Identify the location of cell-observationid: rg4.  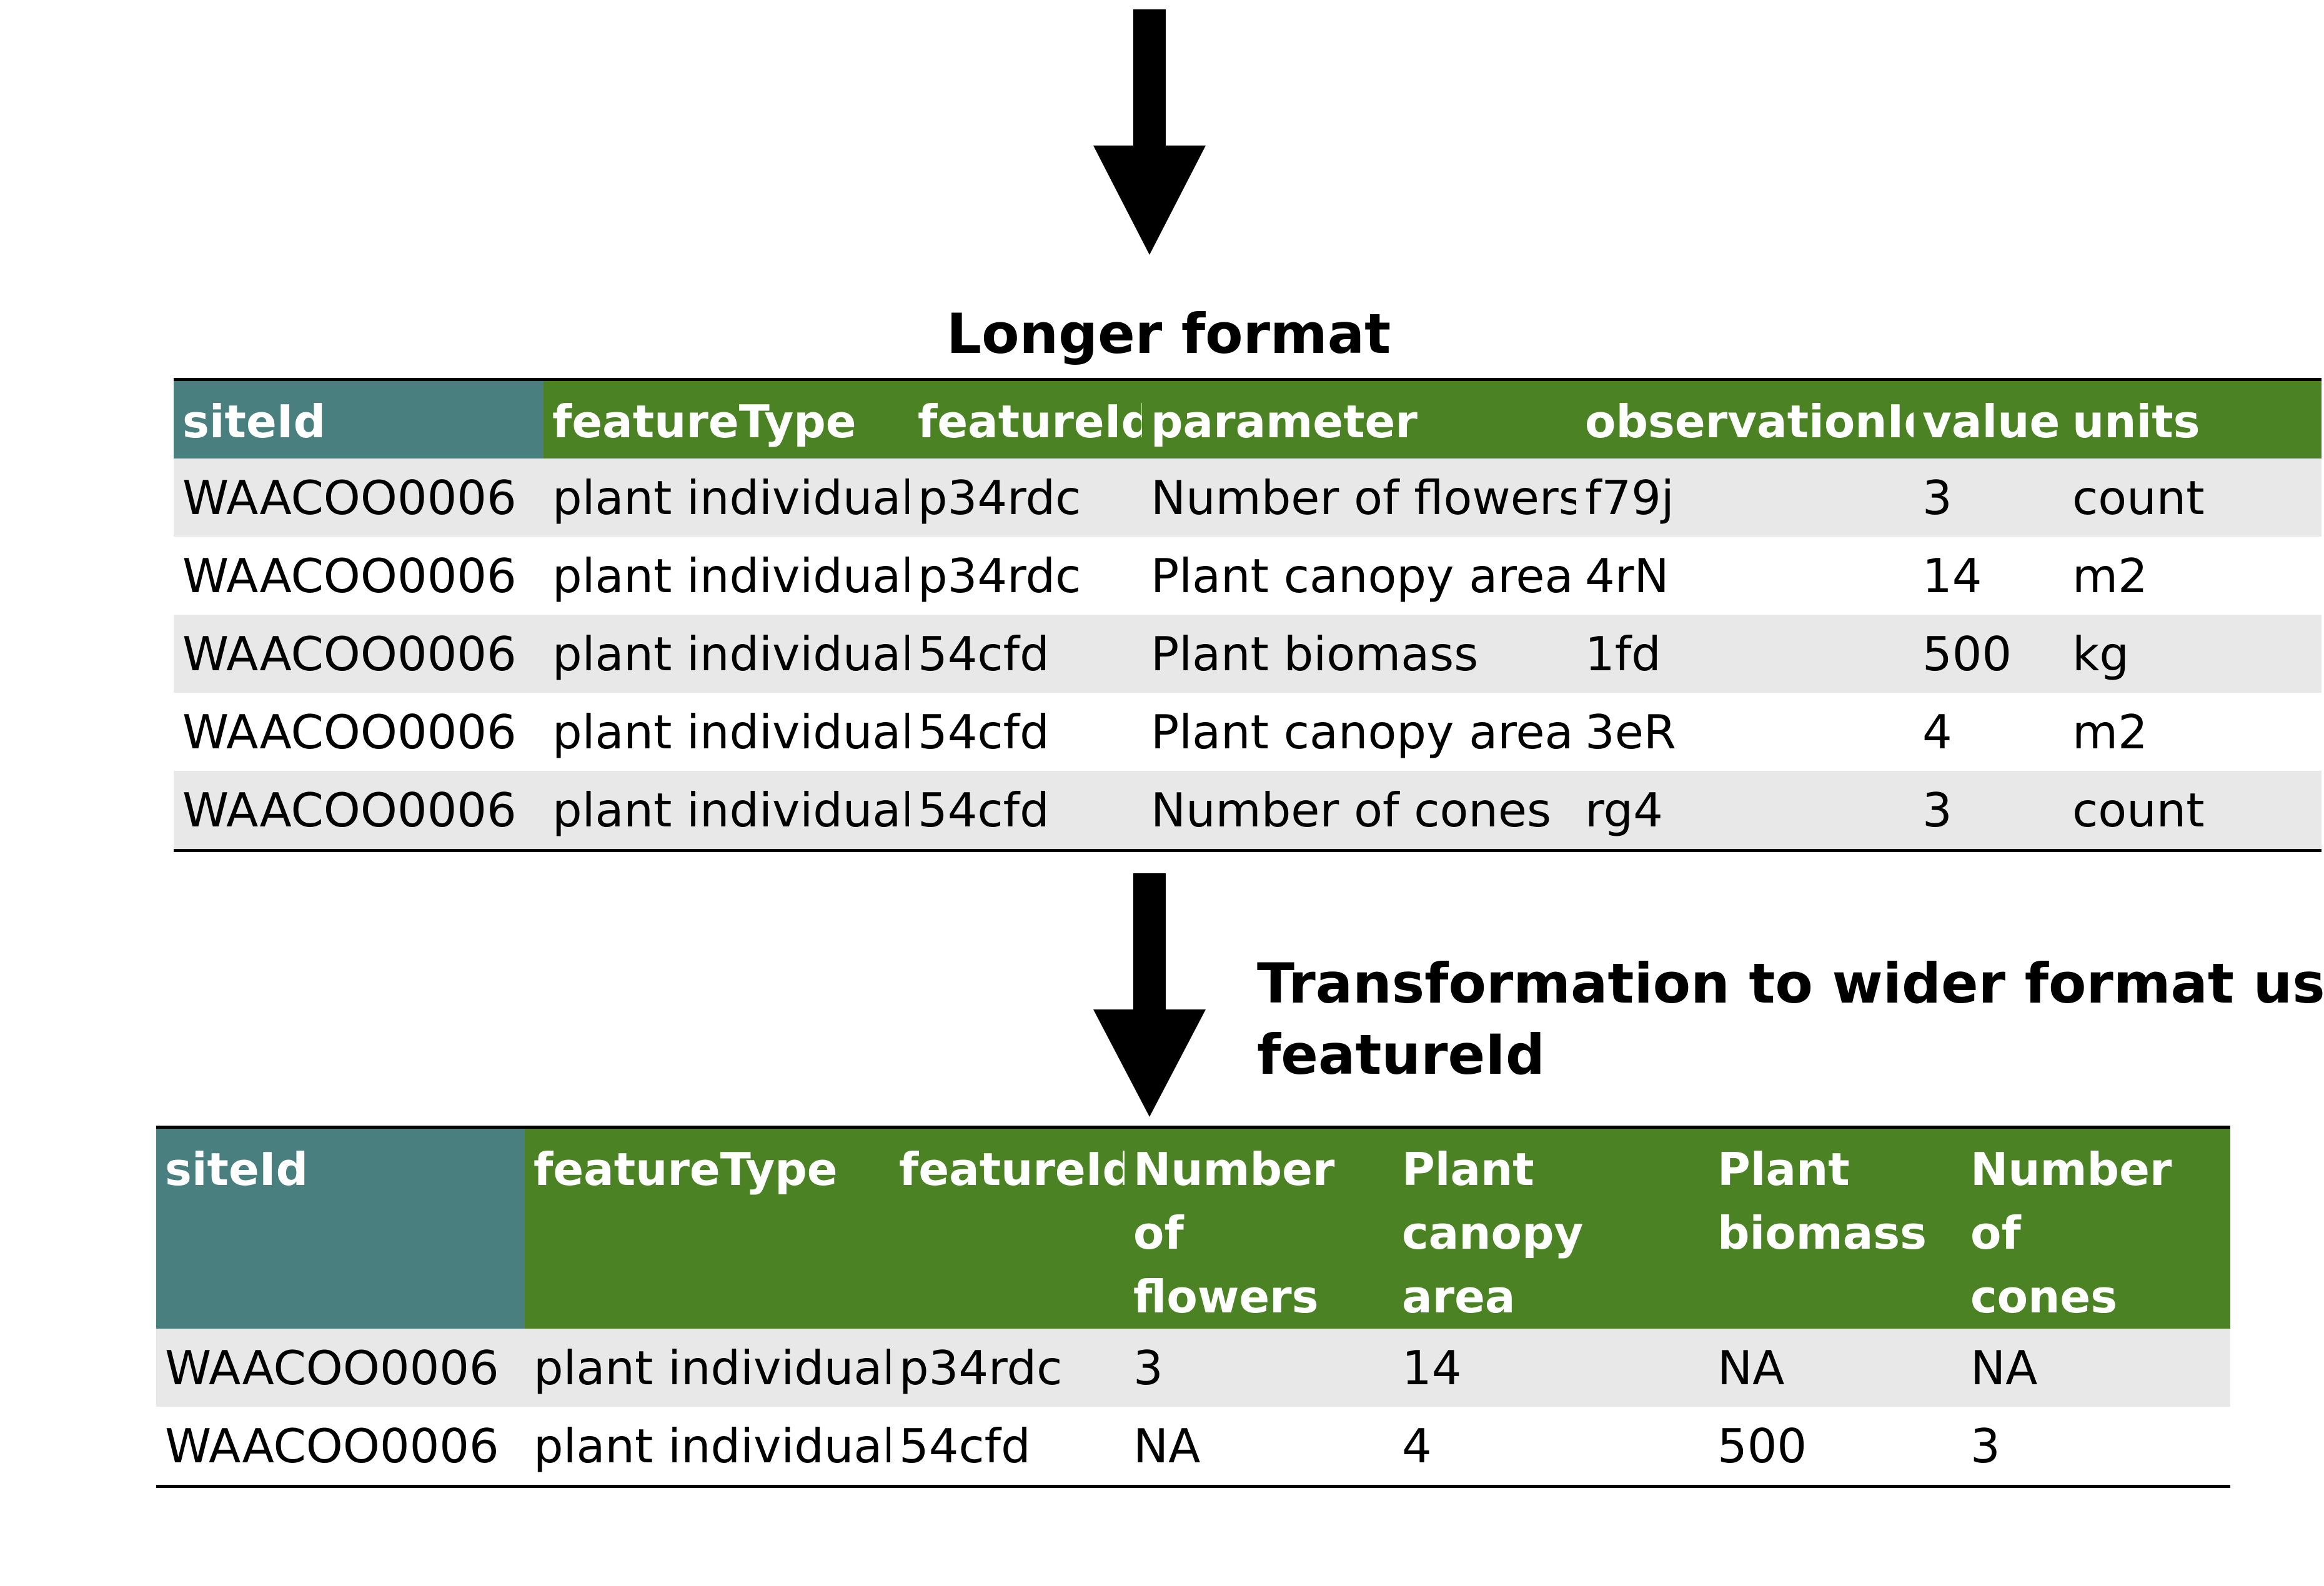
(1745, 811).